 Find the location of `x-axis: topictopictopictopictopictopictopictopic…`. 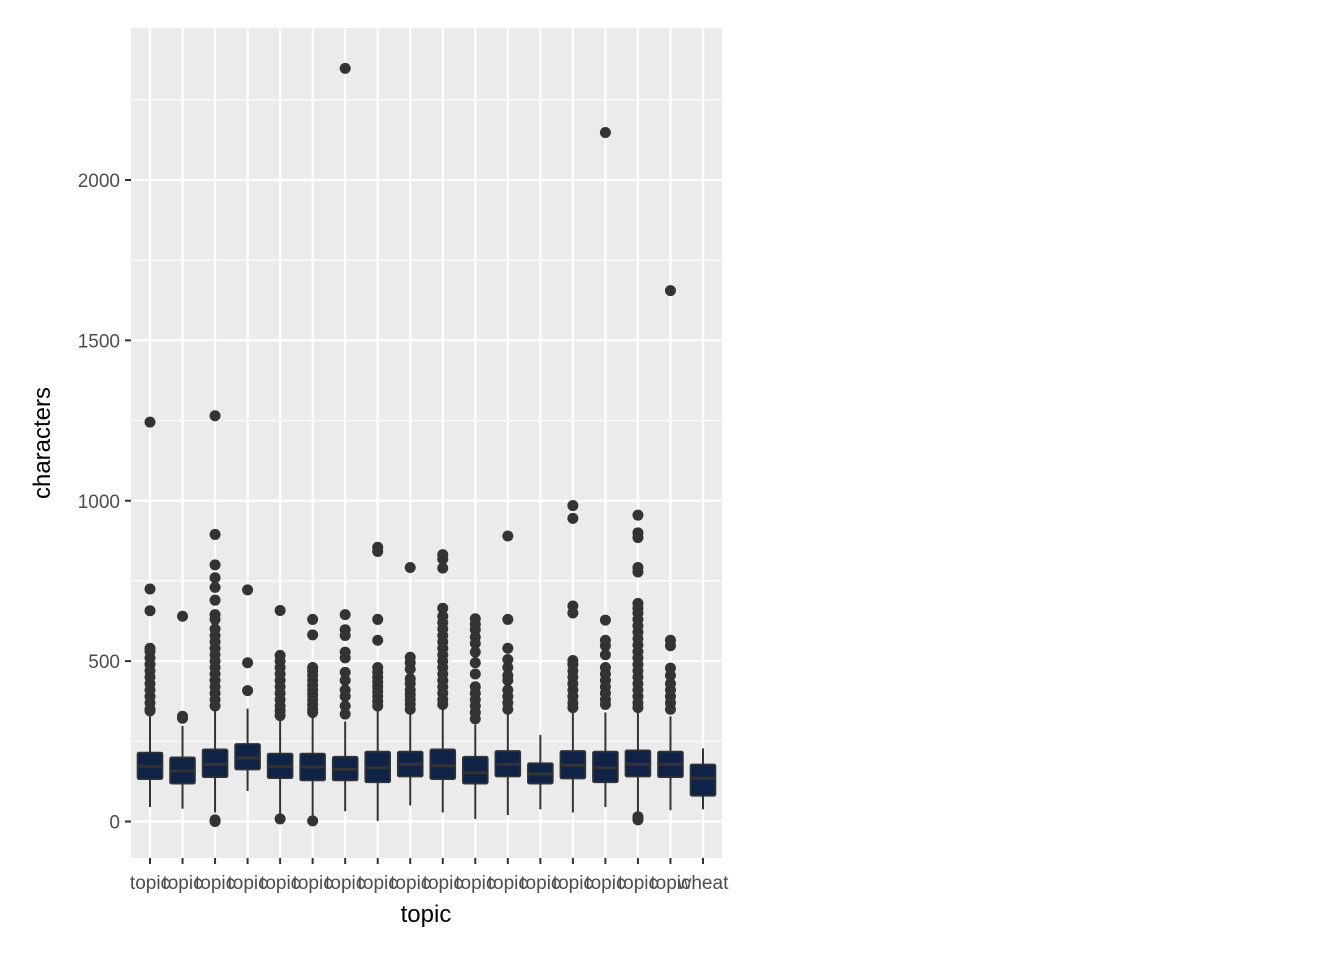

x-axis: topictopictopictopictopictopictopictopic… is located at coordinates (429, 876).